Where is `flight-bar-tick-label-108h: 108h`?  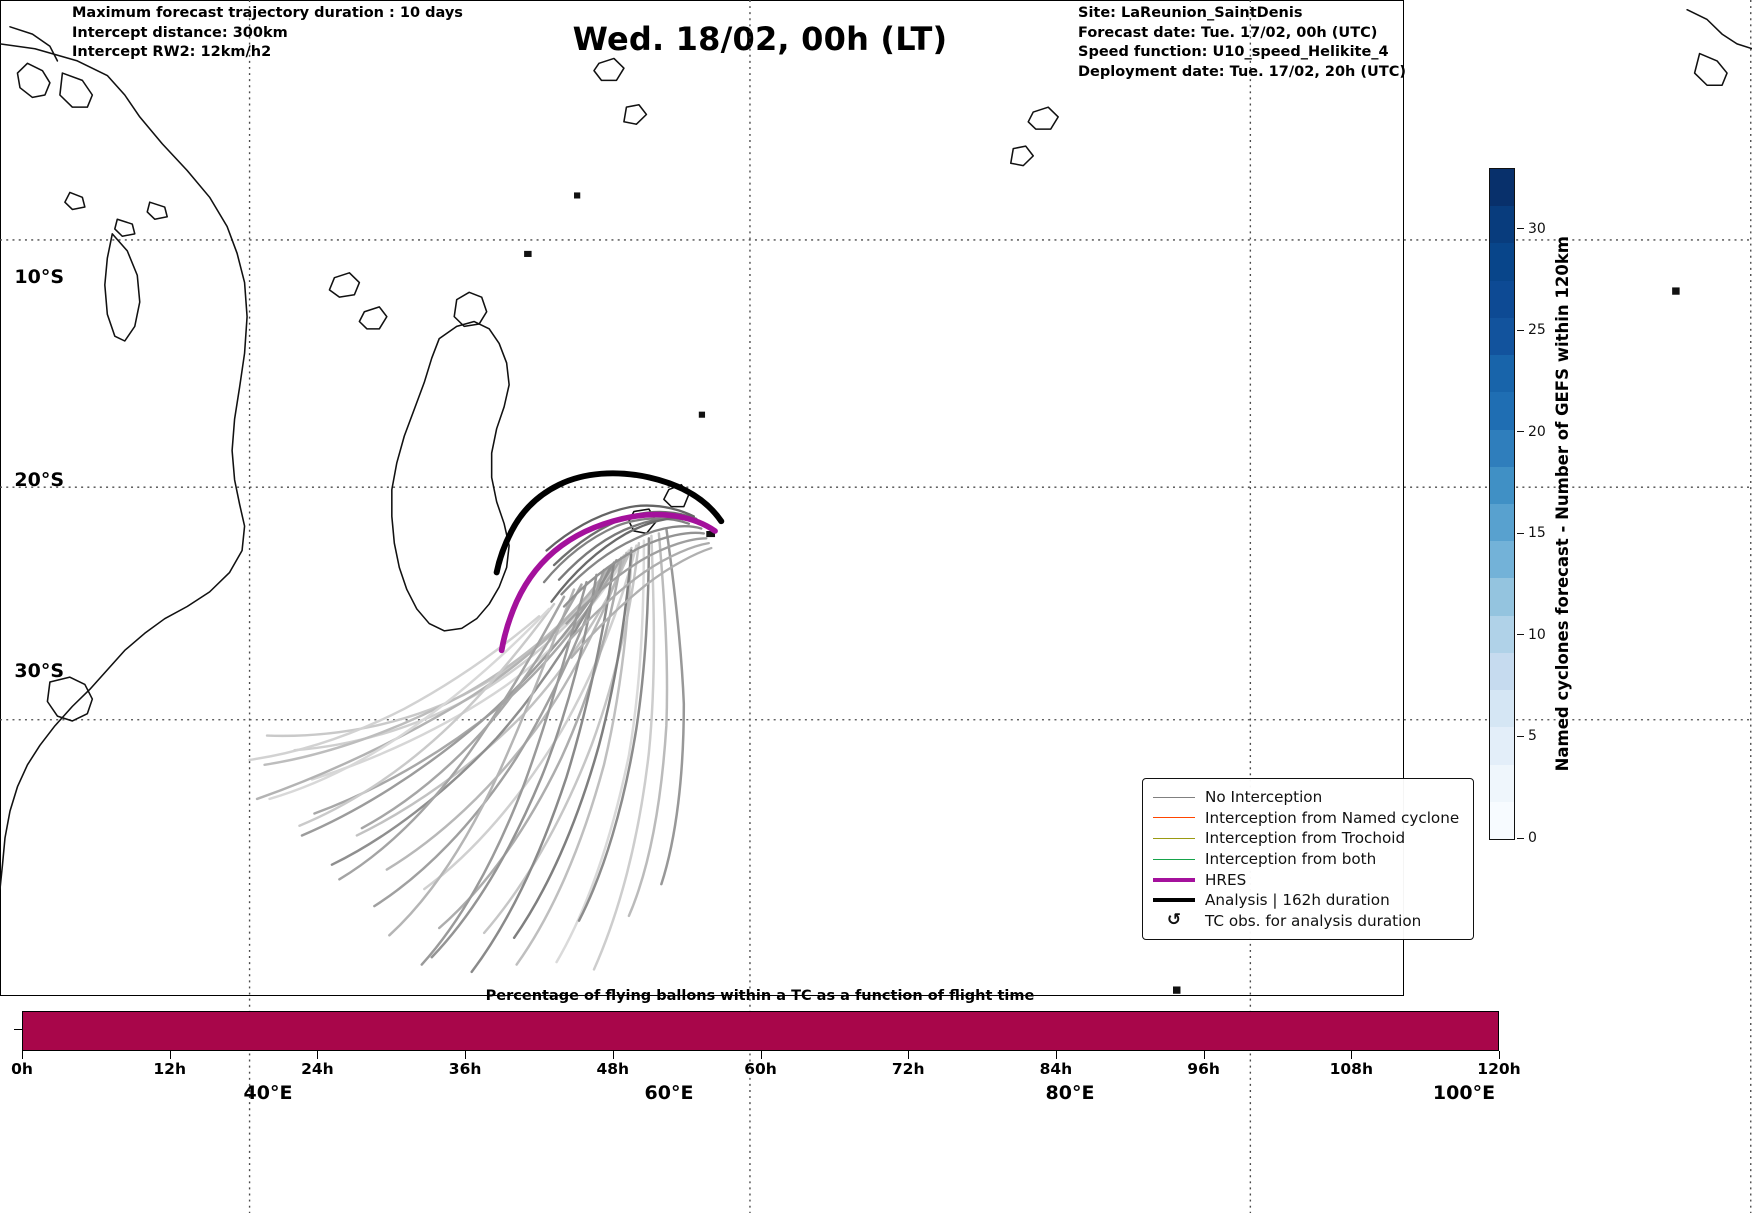
flight-bar-tick-label-108h: 108h is located at coordinates (1351, 1069).